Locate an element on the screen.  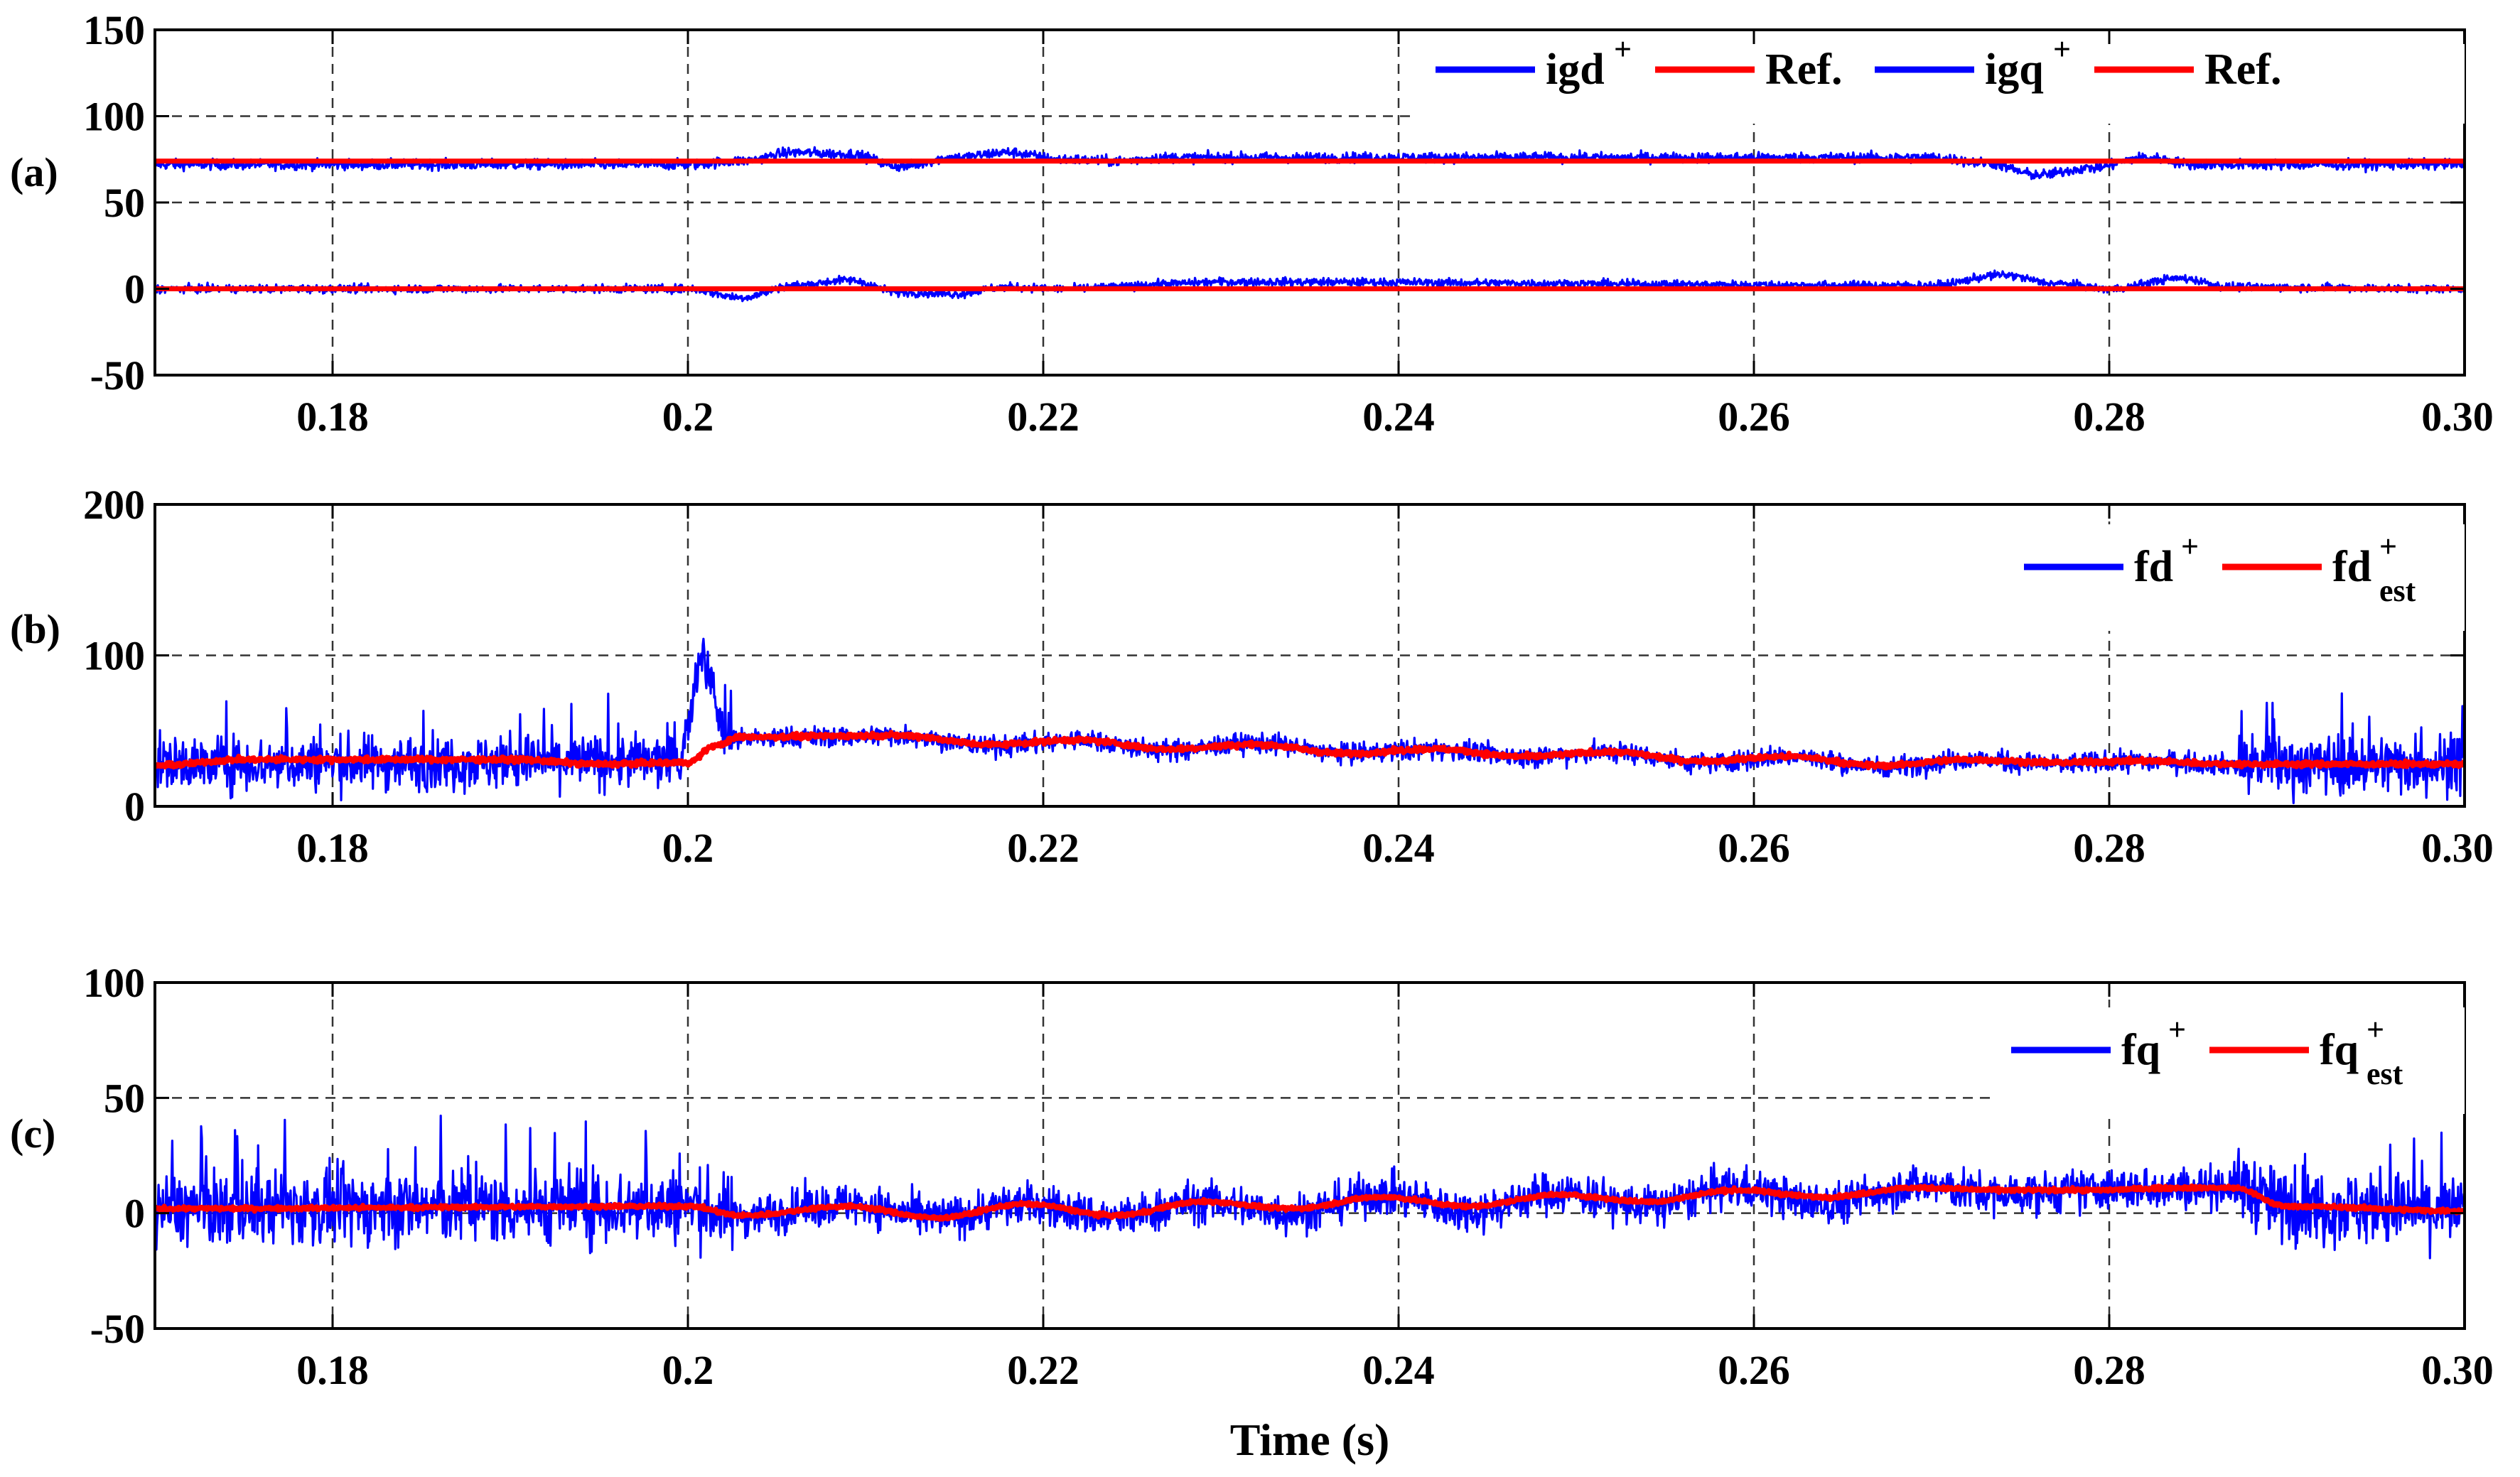
legend-entry: igq is located at coordinates (2015, 69).